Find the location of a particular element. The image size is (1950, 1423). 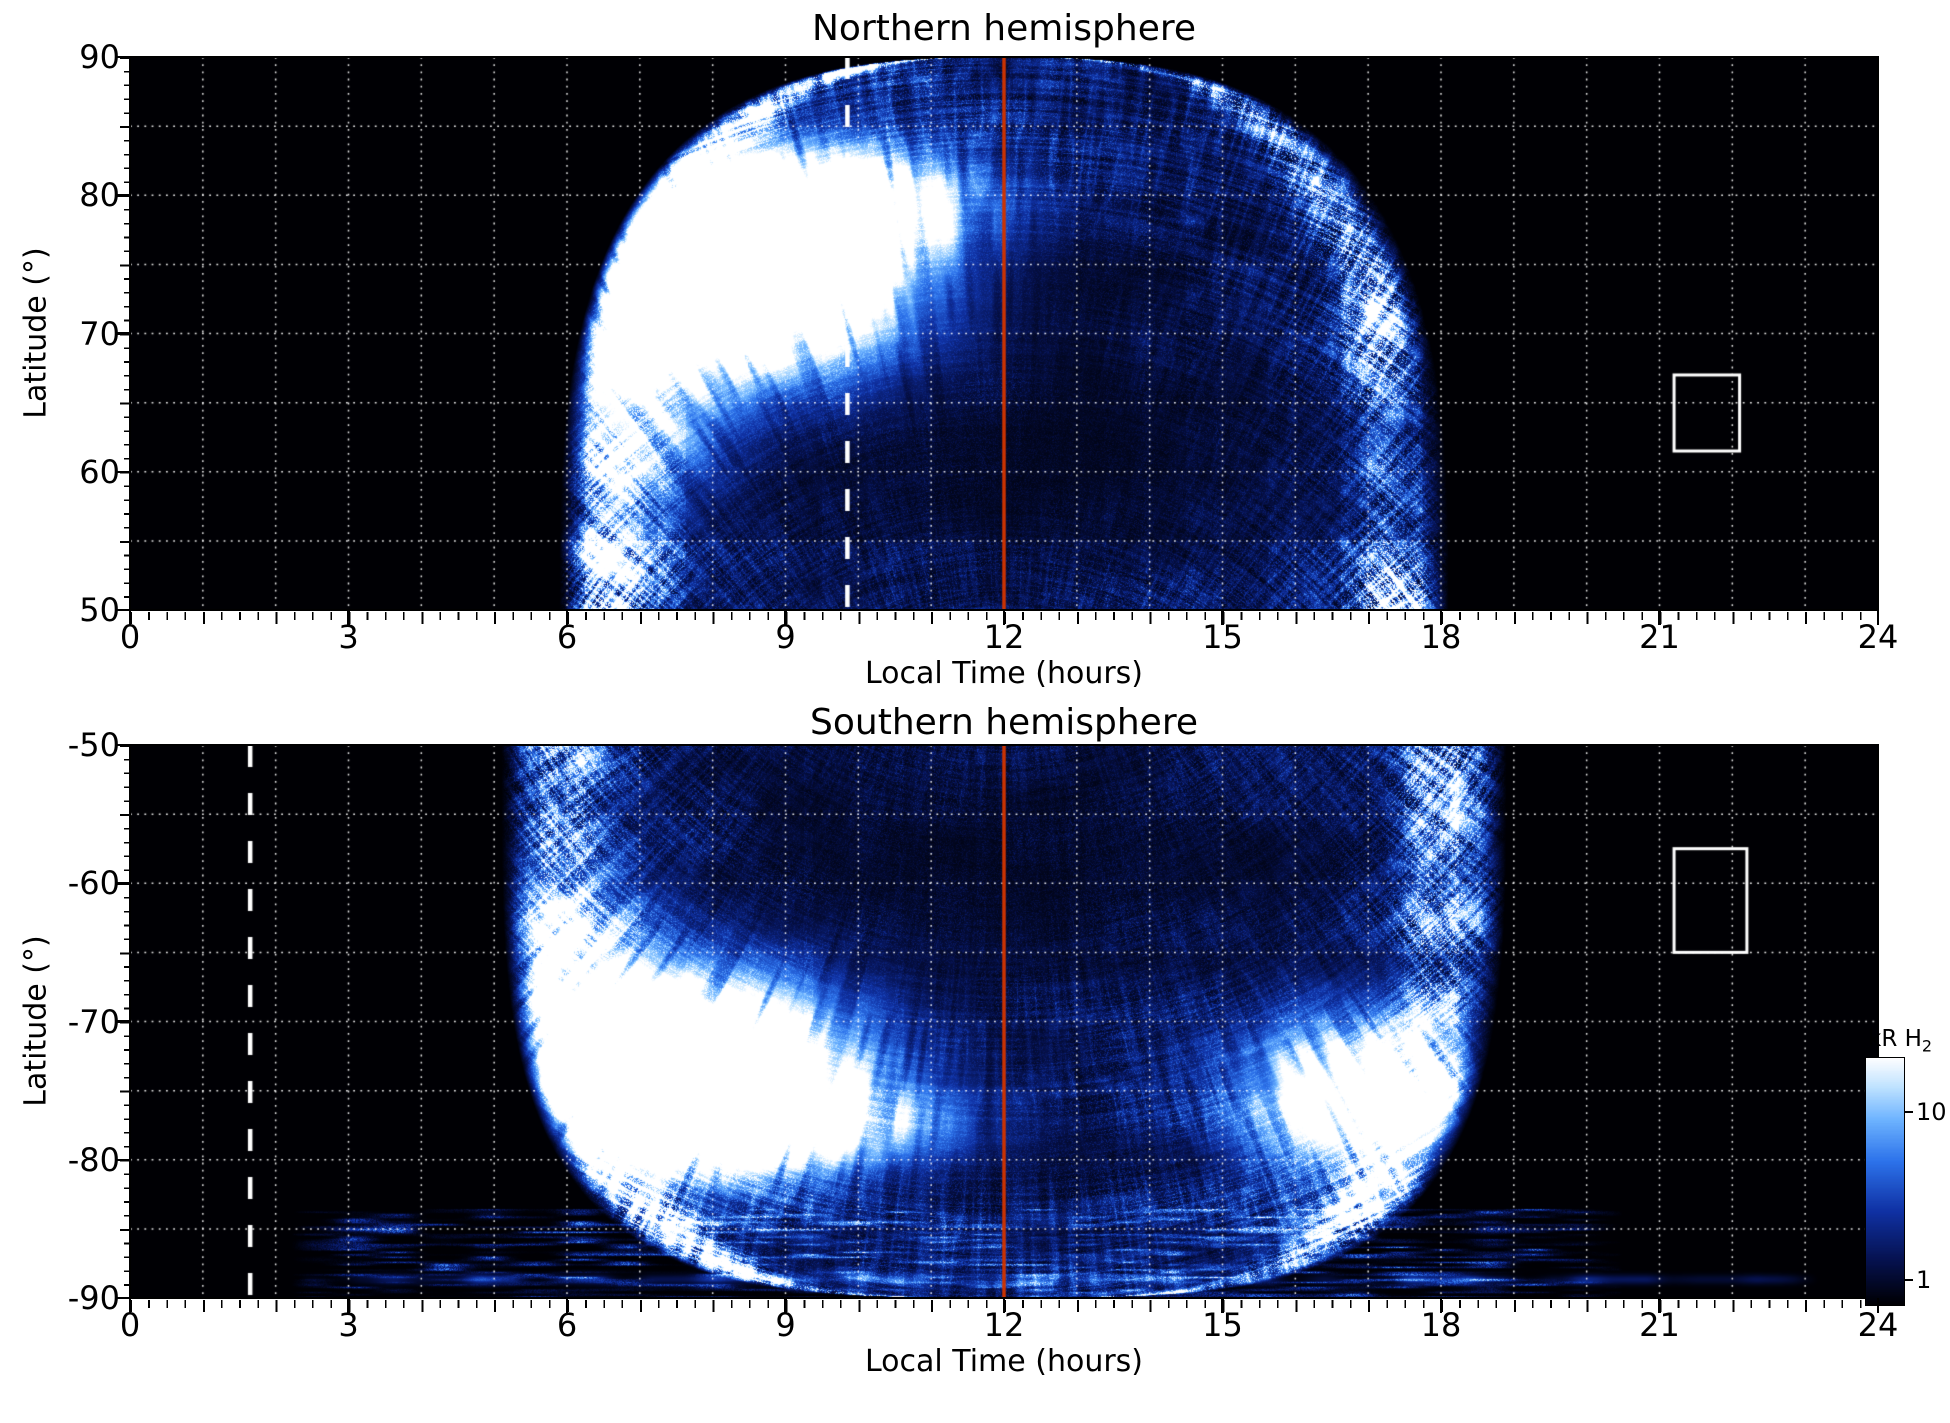

south-y-tick-label--60: -60 is located at coordinates (93, 883).